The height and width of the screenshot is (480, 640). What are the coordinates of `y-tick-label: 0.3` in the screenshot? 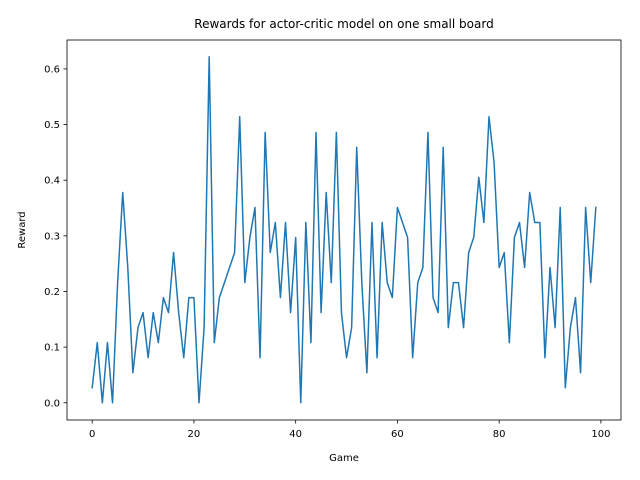 It's located at (52, 236).